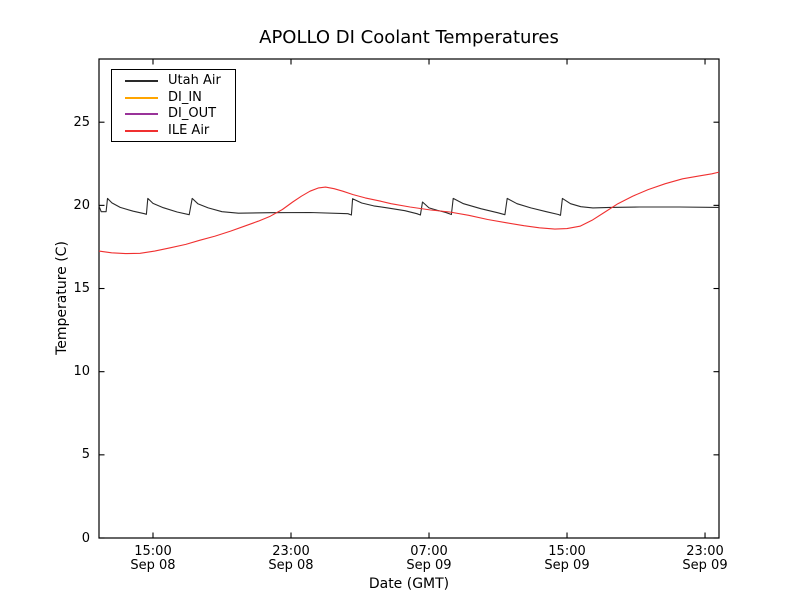  I want to click on series-line-ile-air, so click(409, 213).